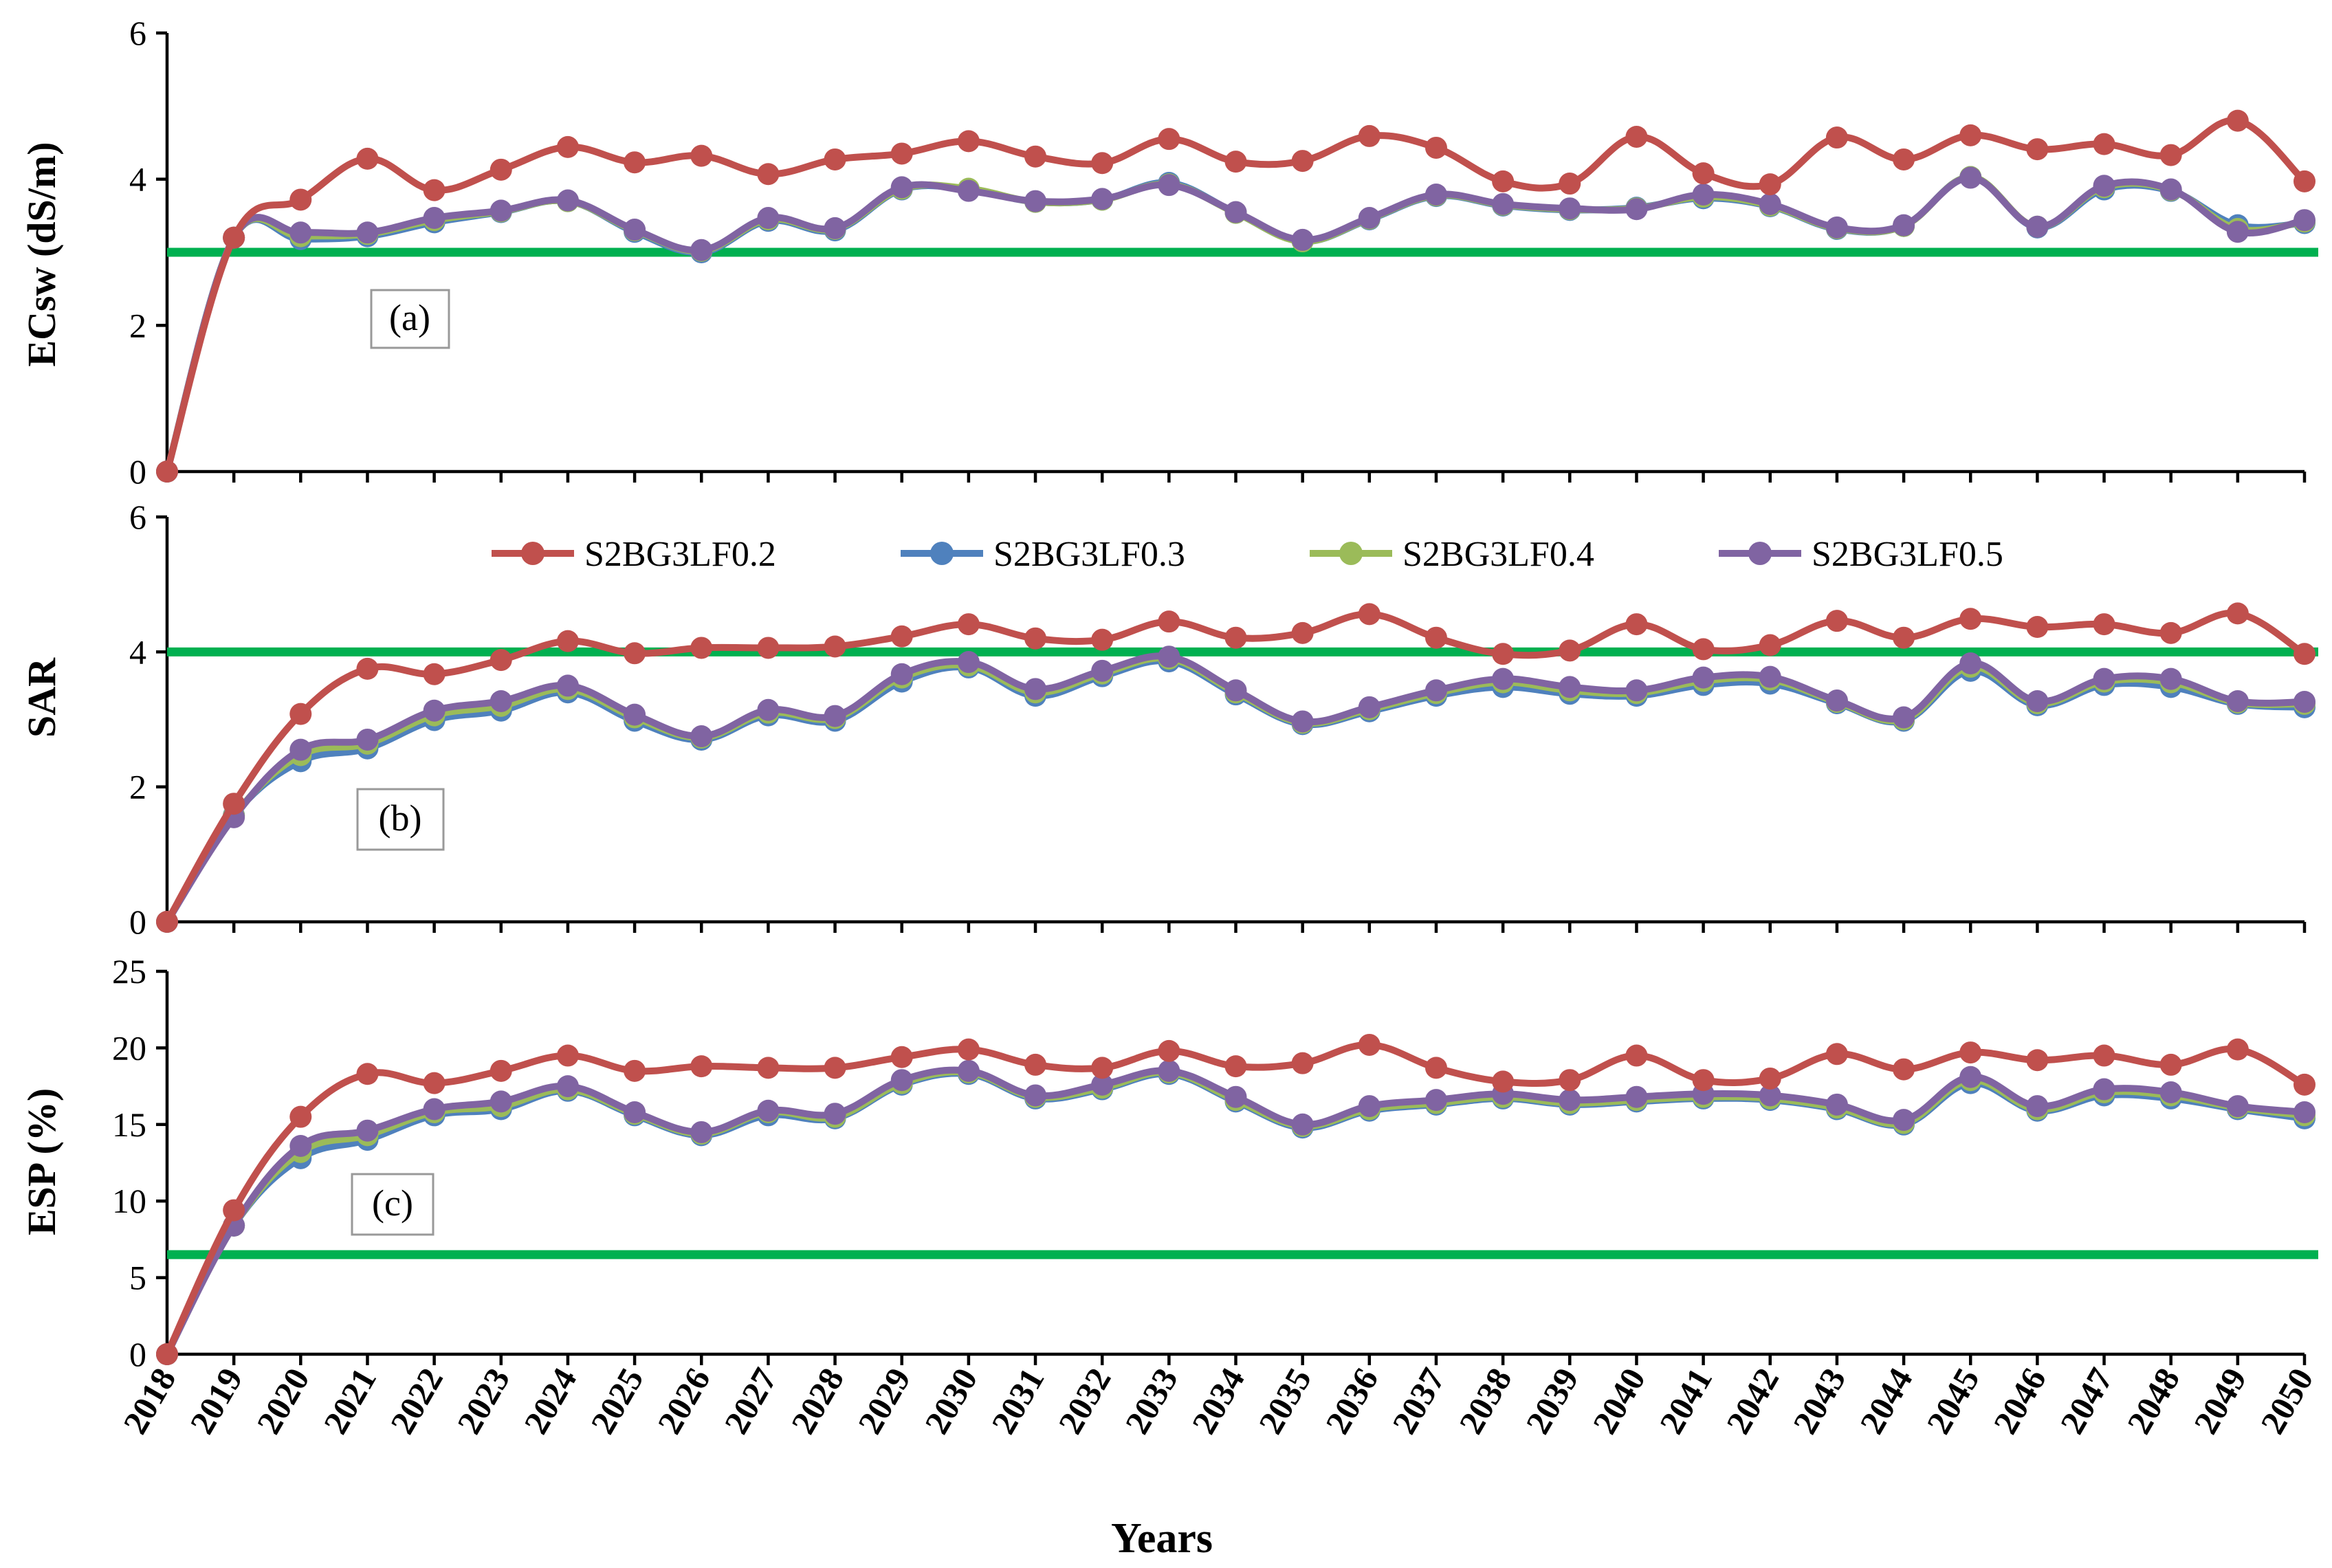 The image size is (2332, 1568). What do you see at coordinates (1285, 1401) in the screenshot?
I see `x-tick-label: 2035` at bounding box center [1285, 1401].